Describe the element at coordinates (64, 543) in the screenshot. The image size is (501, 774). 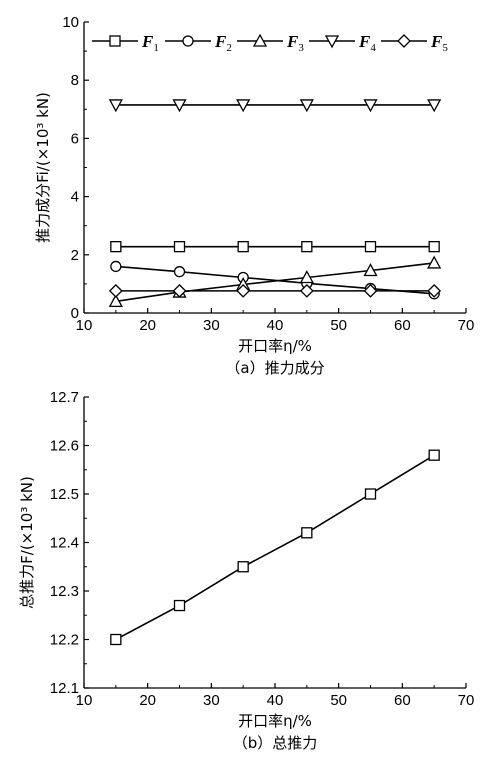
I see `y-tick-label: 12.4` at that location.